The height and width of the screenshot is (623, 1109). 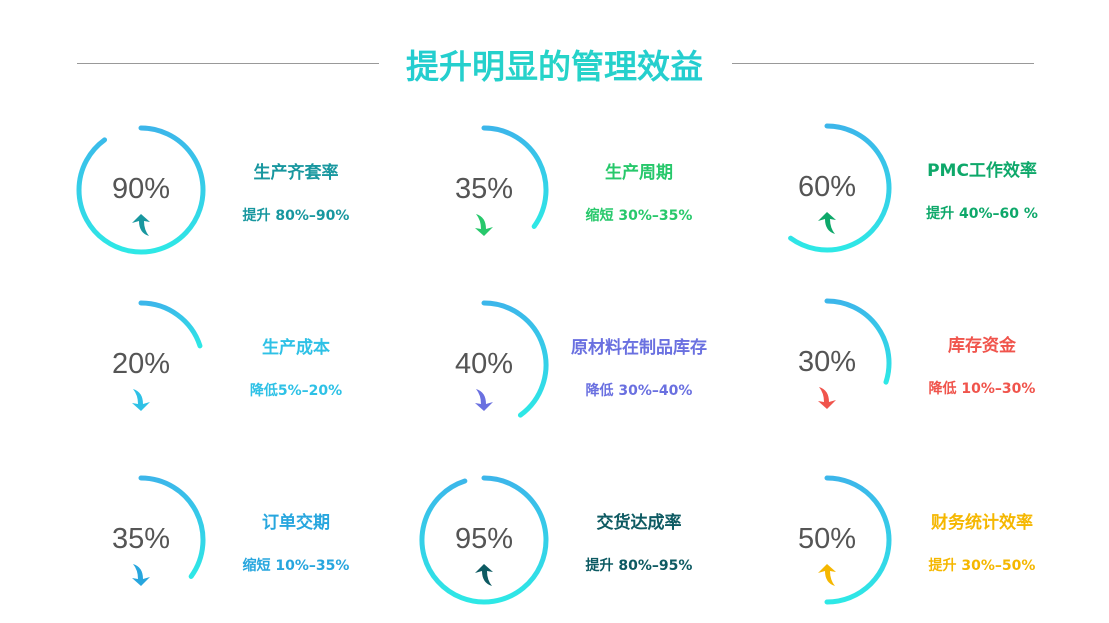 I want to click on metric-card: 20% 生产成本 降低5%–20%, so click(x=241, y=375).